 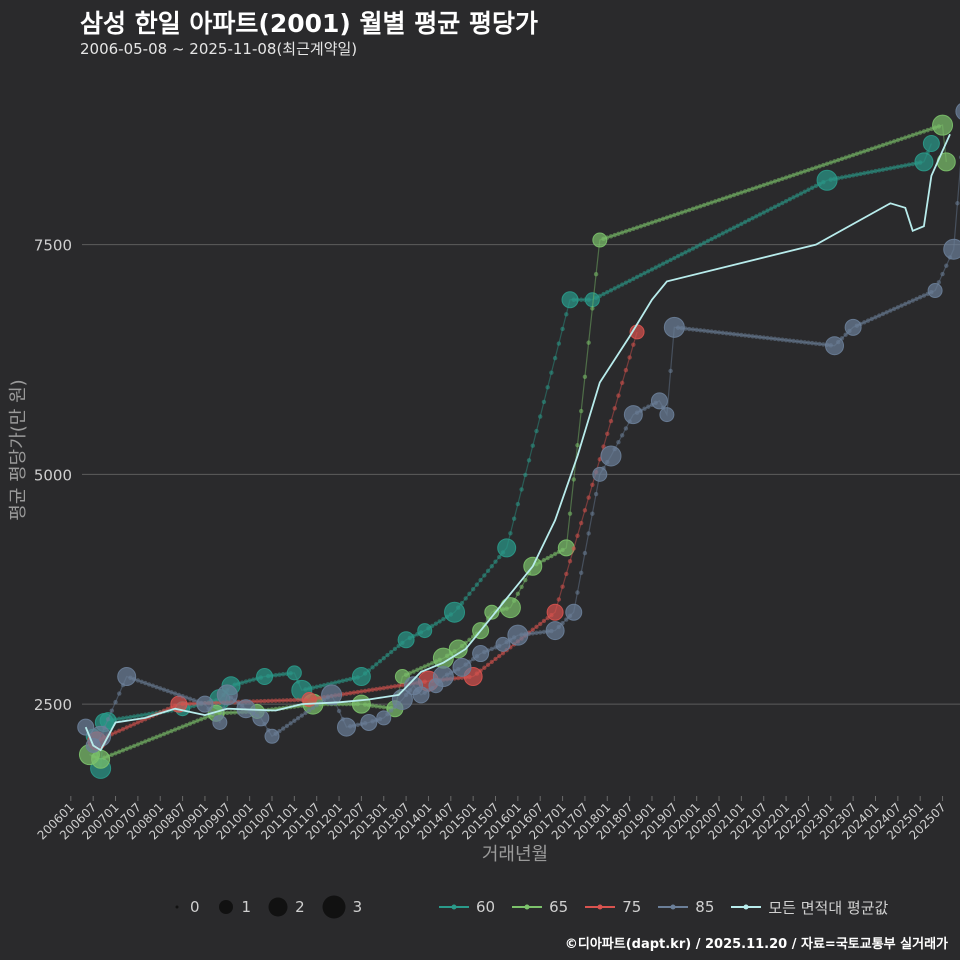 I want to click on legend-item-75: 75, so click(x=612, y=907).